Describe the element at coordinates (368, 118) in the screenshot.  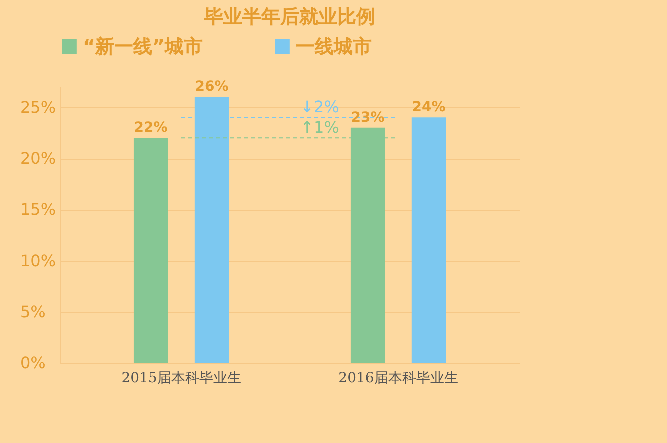
I see `data-label: 23%` at that location.